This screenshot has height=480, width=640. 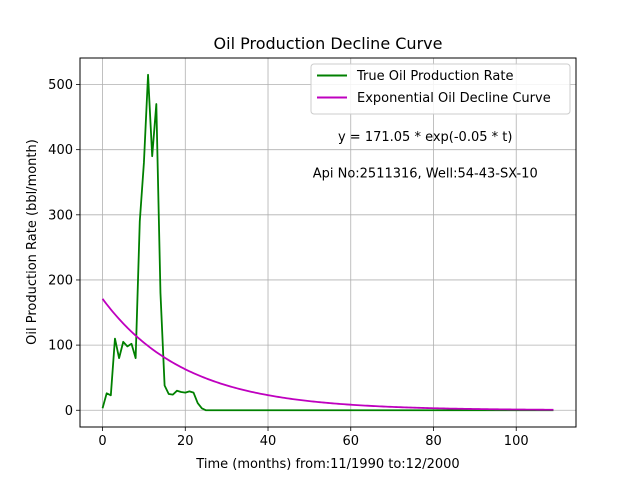 I want to click on x-tick-label: 80, so click(x=433, y=441).